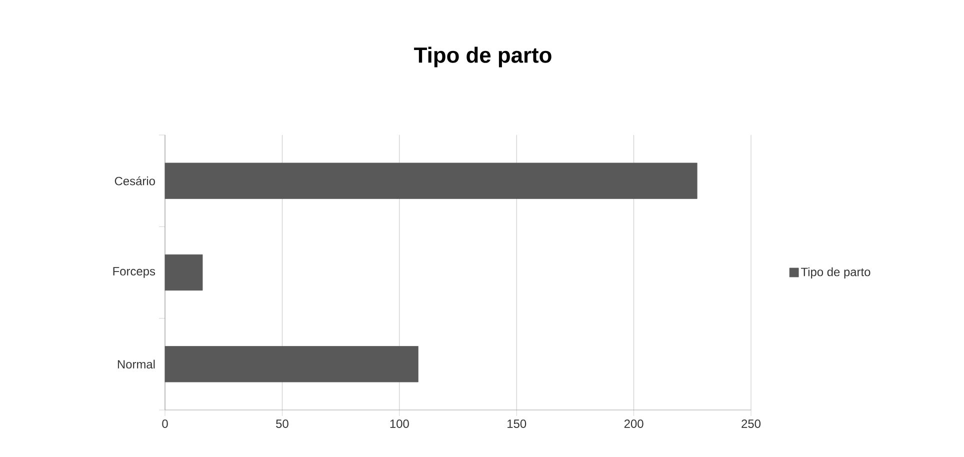  What do you see at coordinates (399, 424) in the screenshot?
I see `x-tick-label: 100` at bounding box center [399, 424].